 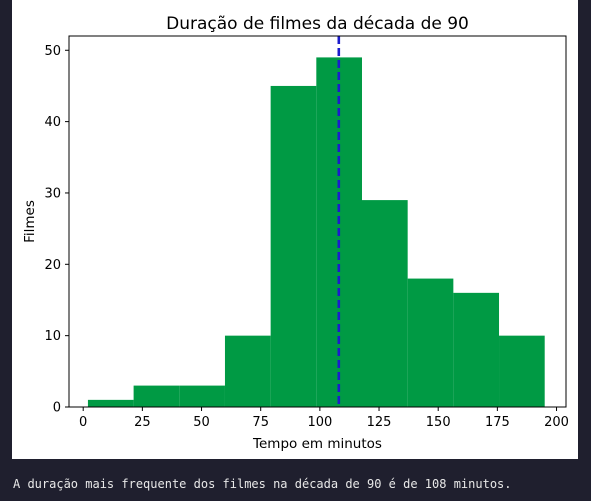 I want to click on y-tick-label: 0, so click(x=57, y=408).